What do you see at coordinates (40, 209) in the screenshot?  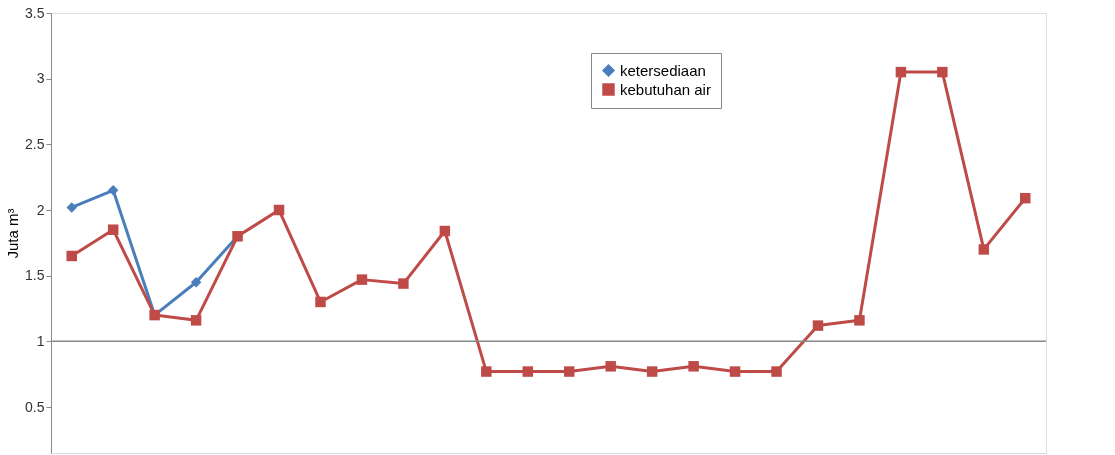 I see `y-tick-label: 2` at bounding box center [40, 209].